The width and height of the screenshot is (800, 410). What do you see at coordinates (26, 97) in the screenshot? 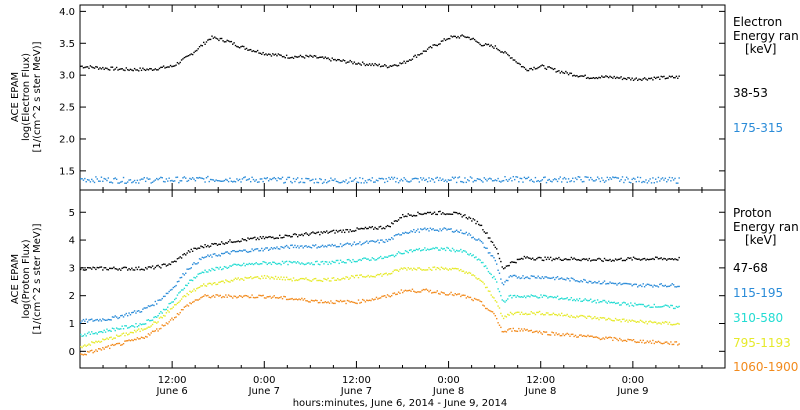
I see `electron-ylabel-line2: log(Electron Flux)` at bounding box center [26, 97].